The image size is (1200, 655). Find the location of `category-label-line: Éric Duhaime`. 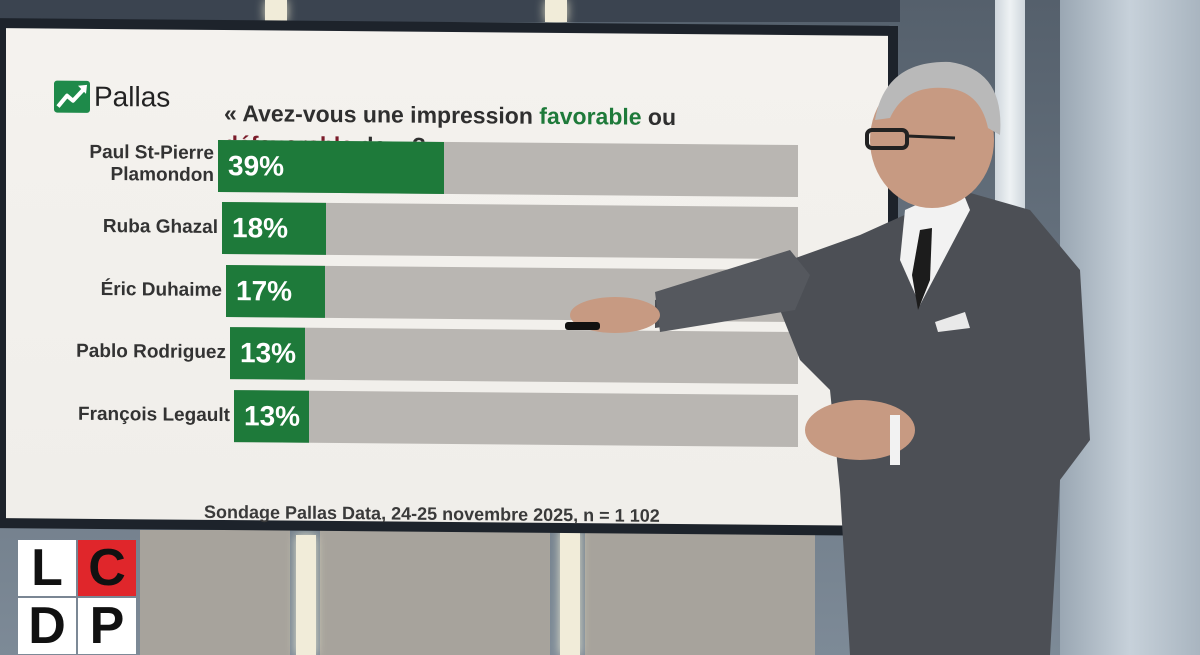

category-label-line: Éric Duhaime is located at coordinates (161, 290).